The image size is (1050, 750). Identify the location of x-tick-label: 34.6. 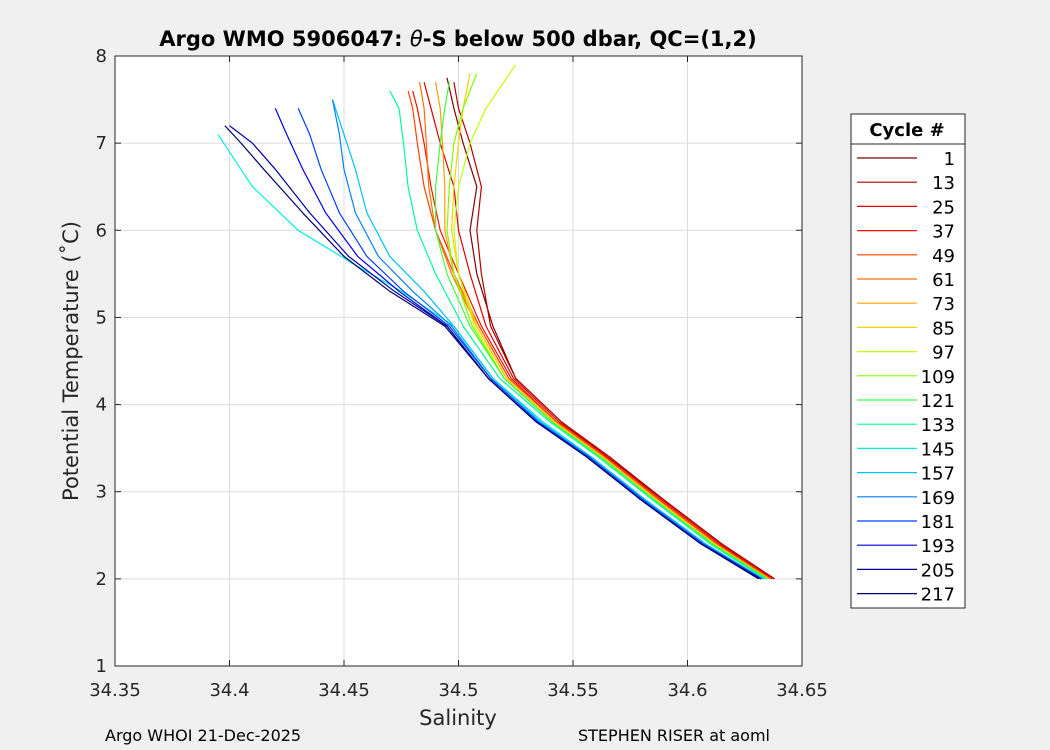
(687, 690).